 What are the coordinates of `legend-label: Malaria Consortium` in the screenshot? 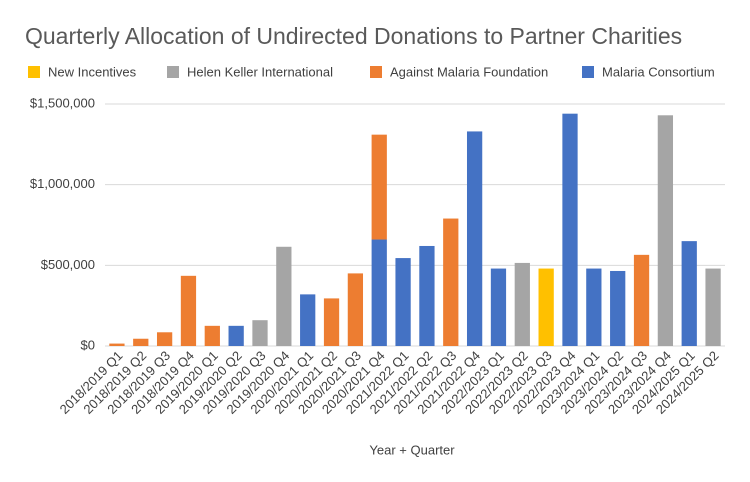 It's located at (658, 71).